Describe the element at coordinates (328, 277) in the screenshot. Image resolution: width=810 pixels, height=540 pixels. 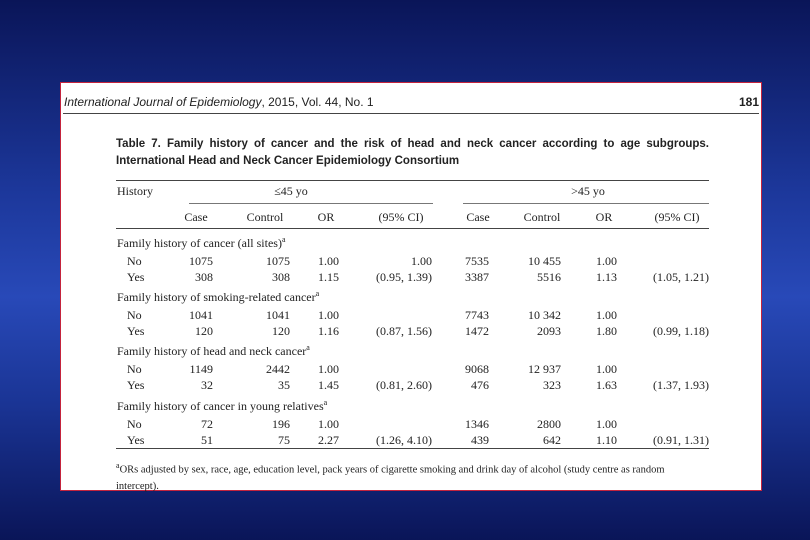
I see `table-cell: 1.15` at that location.